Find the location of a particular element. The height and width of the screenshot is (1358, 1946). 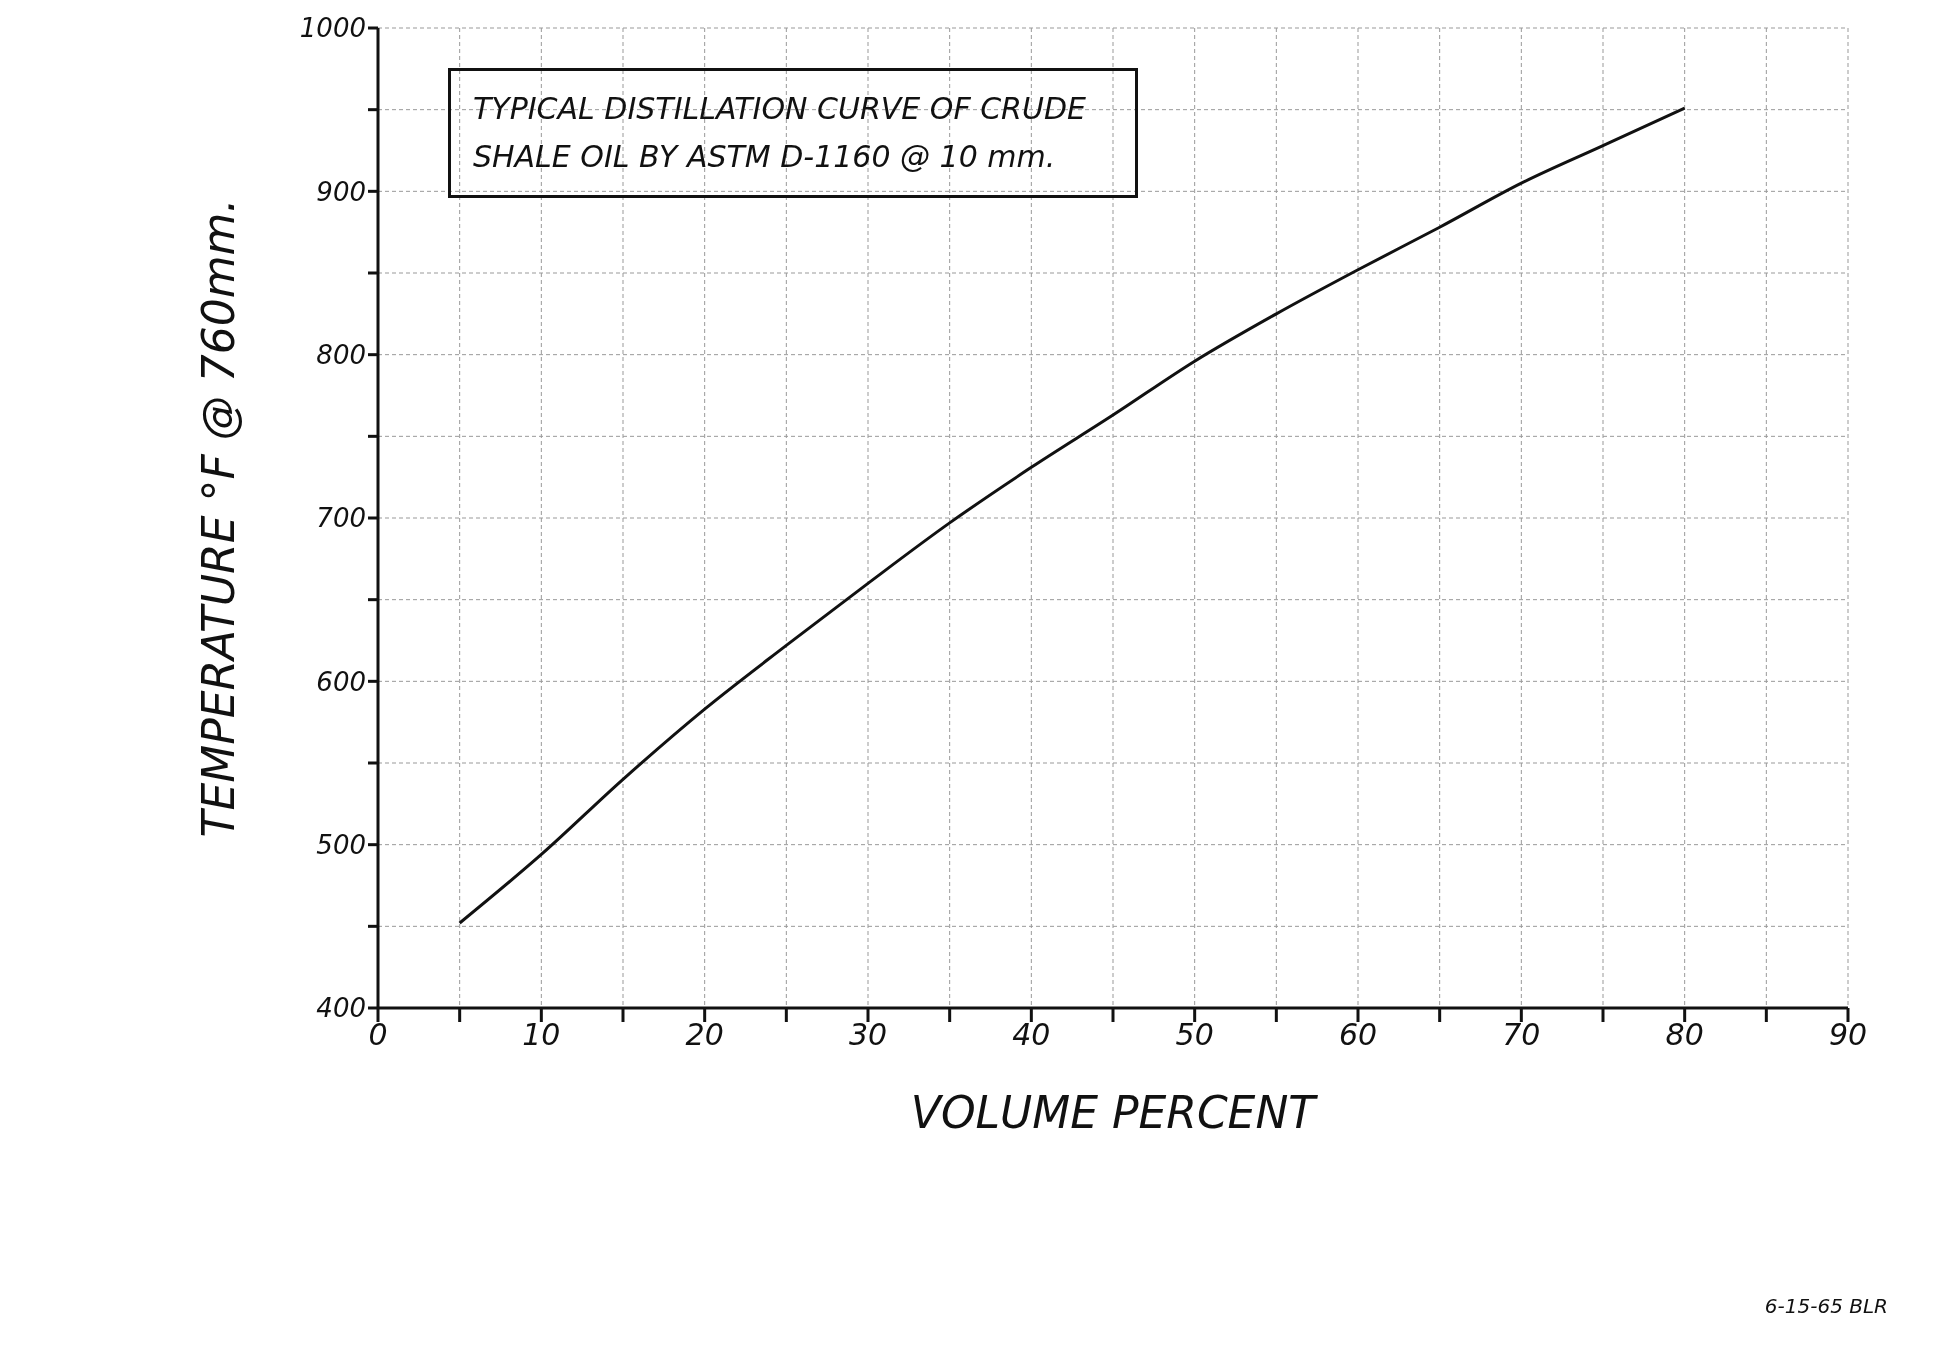

x-tick-label: 50 is located at coordinates (1194, 1035).